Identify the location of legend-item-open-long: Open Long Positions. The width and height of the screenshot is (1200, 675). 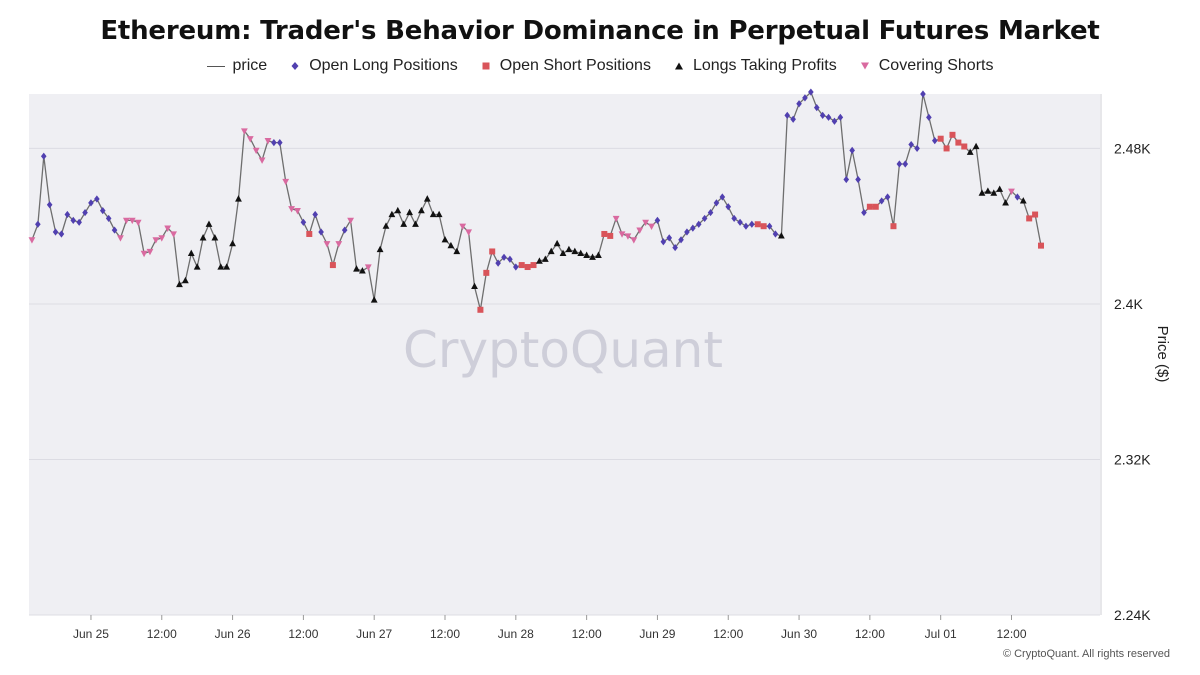
(373, 66).